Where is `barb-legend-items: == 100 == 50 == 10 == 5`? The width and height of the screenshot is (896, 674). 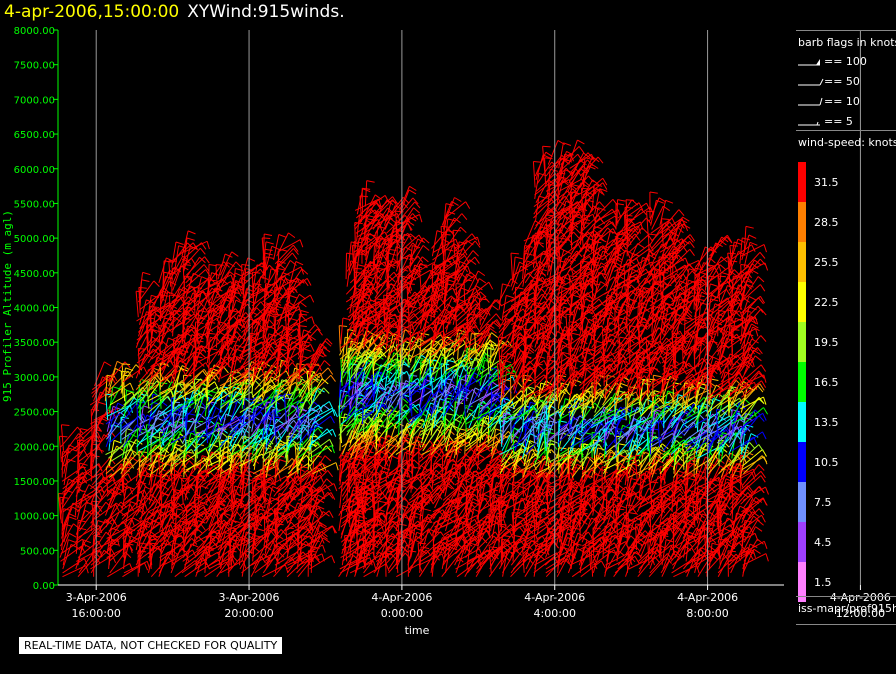 barb-legend-items: == 100 == 50 == 10 == 5 is located at coordinates (831, 92).